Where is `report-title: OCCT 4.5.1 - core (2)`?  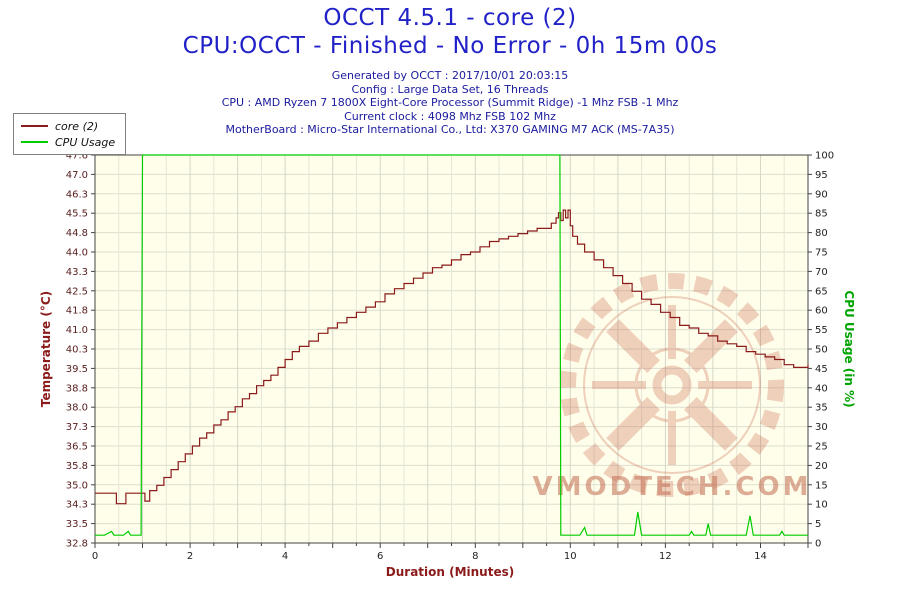
report-title: OCCT 4.5.1 - core (2) is located at coordinates (450, 18).